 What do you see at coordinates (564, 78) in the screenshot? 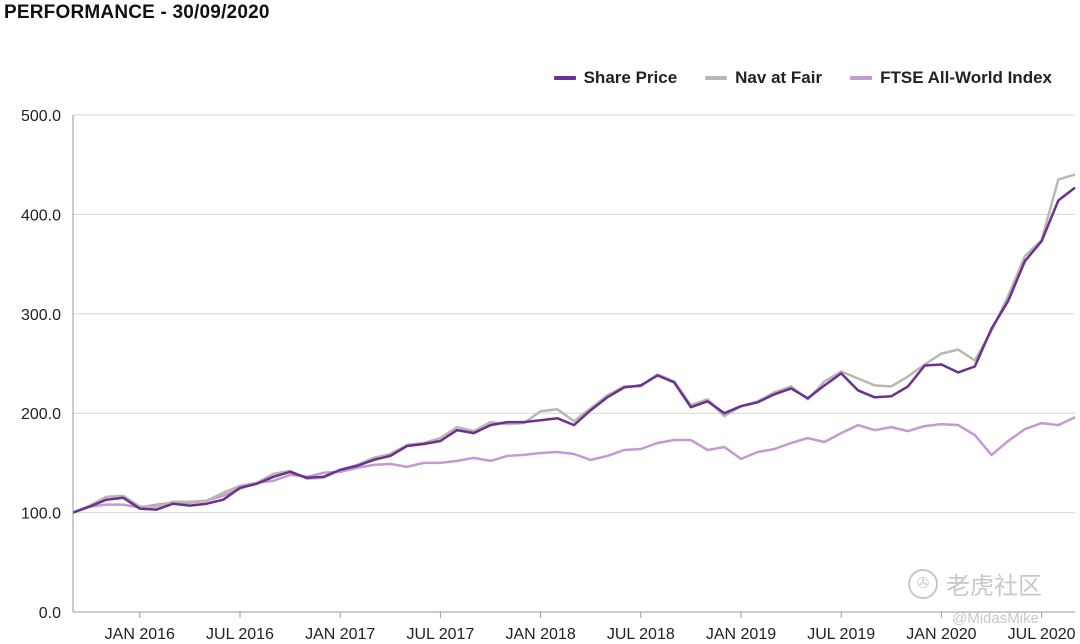
I see `legend-swatch-share-price` at bounding box center [564, 78].